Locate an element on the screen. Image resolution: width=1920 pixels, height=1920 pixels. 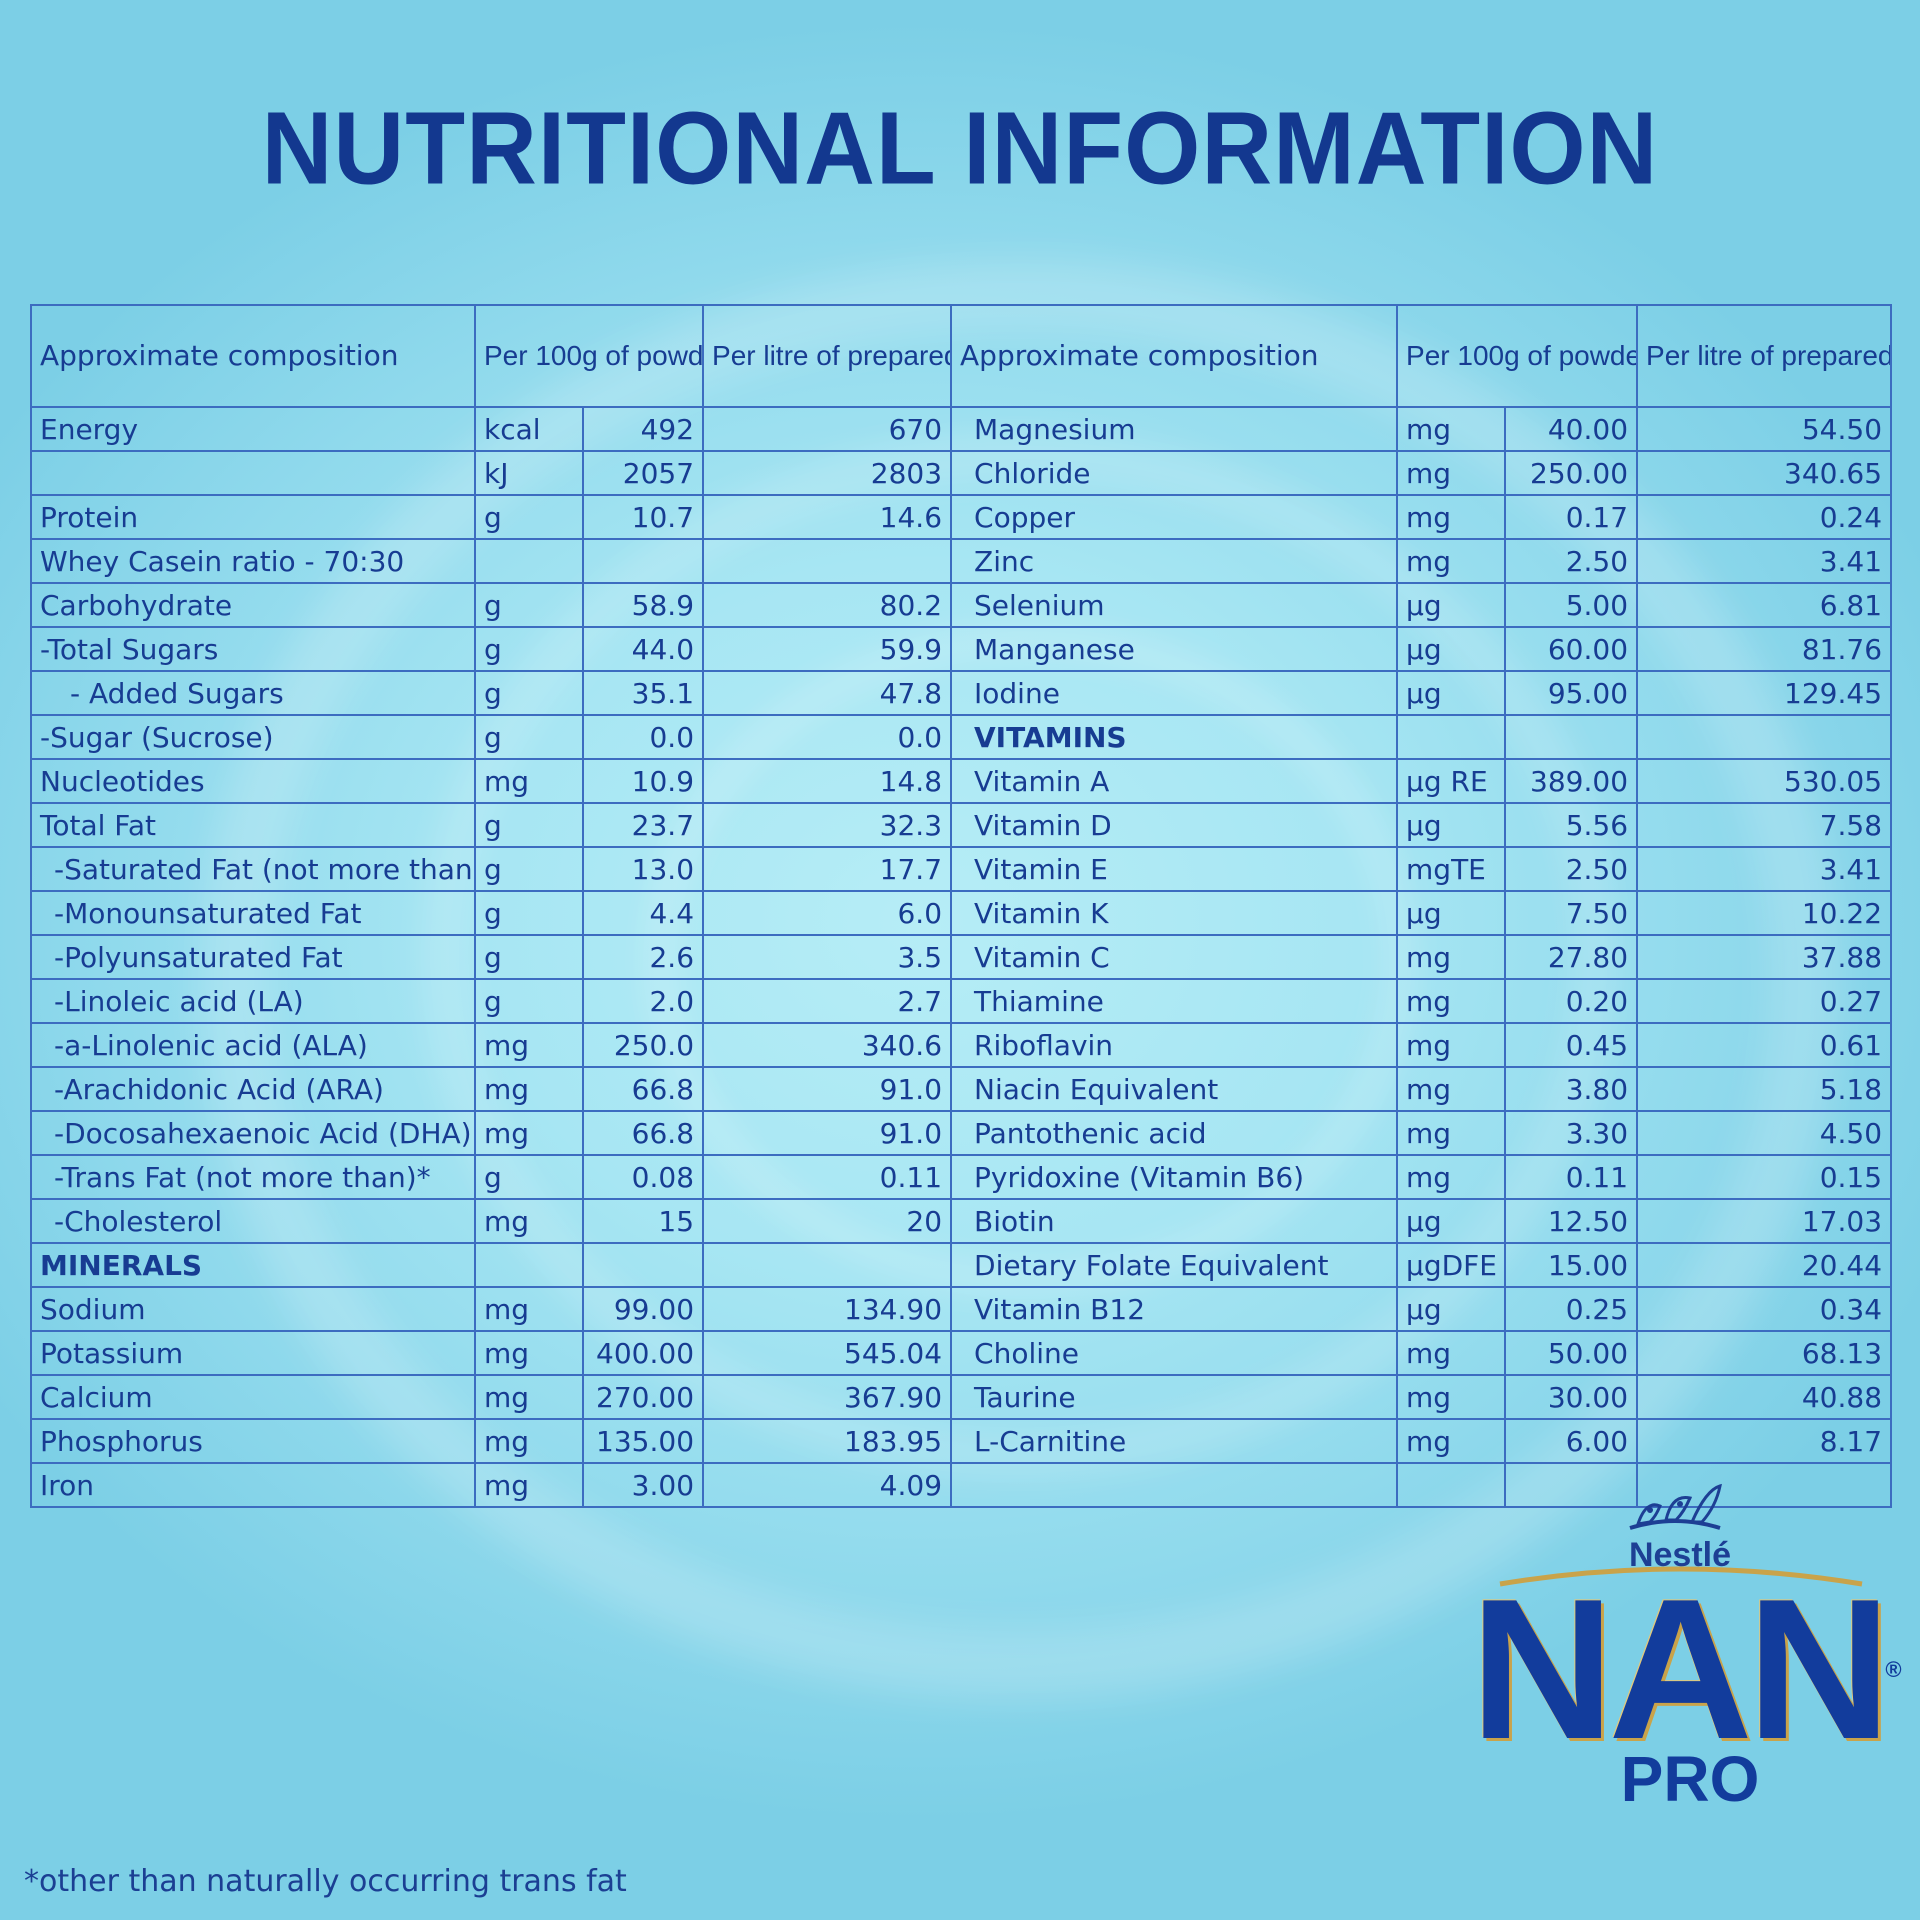
value-per-100g: 10.9 is located at coordinates (643, 781).